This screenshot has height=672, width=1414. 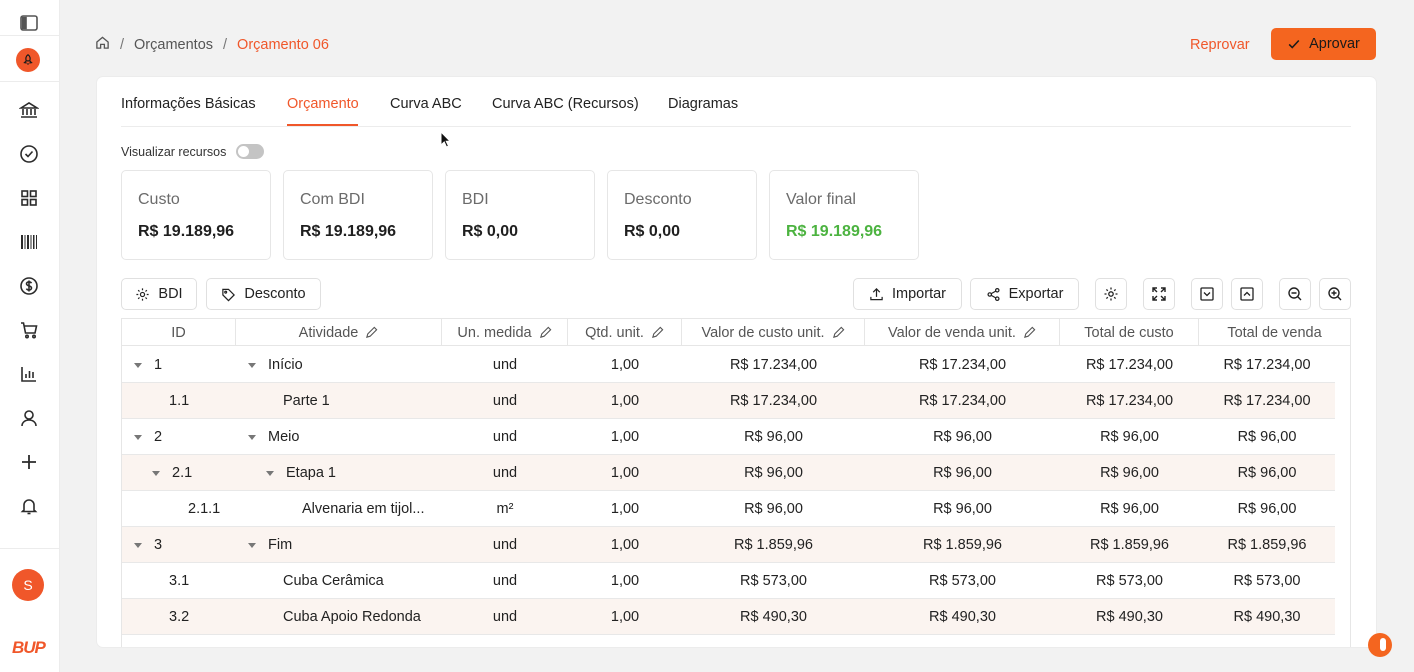 I want to click on sale-unit-cell: R$ 17.234,00, so click(x=962, y=401).